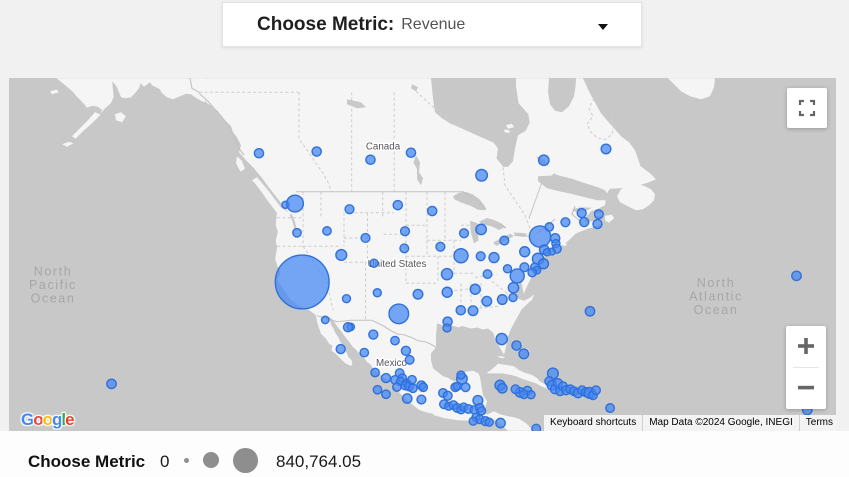 Image resolution: width=849 pixels, height=477 pixels. Describe the element at coordinates (53, 285) in the screenshot. I see `svg-text: Pacific` at that location.